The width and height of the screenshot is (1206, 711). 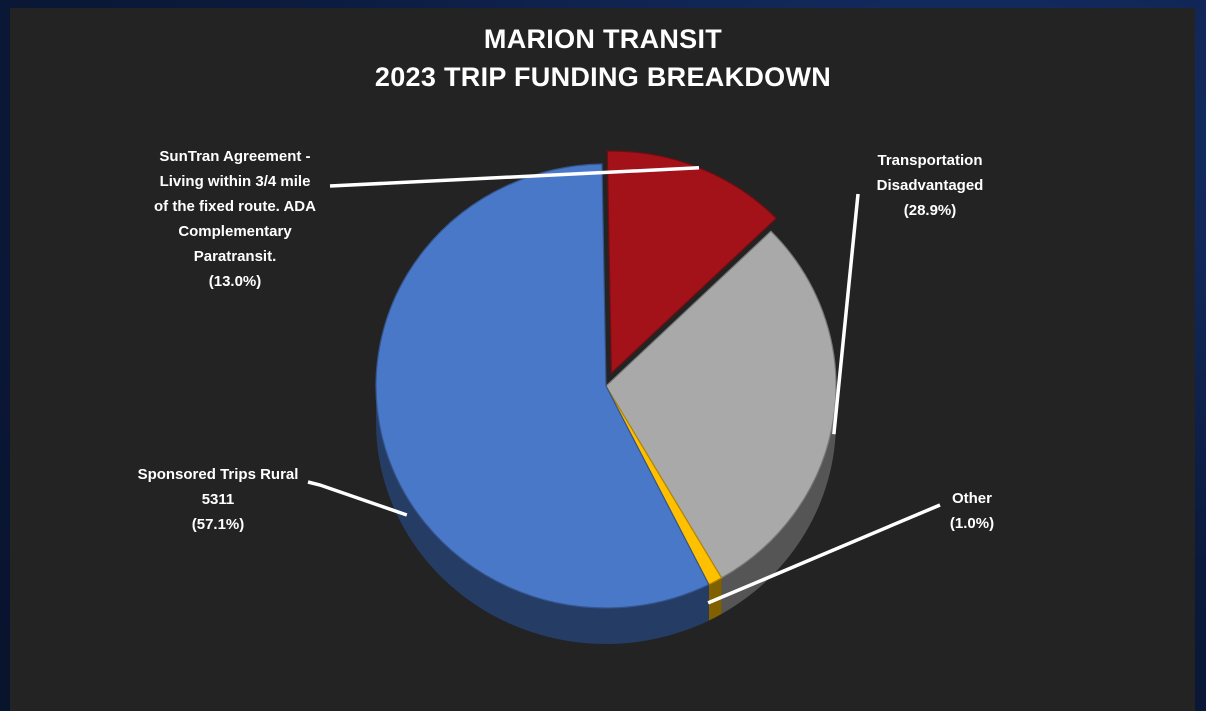 I want to click on slice-label-td-line-1: Transportation, so click(x=930, y=160).